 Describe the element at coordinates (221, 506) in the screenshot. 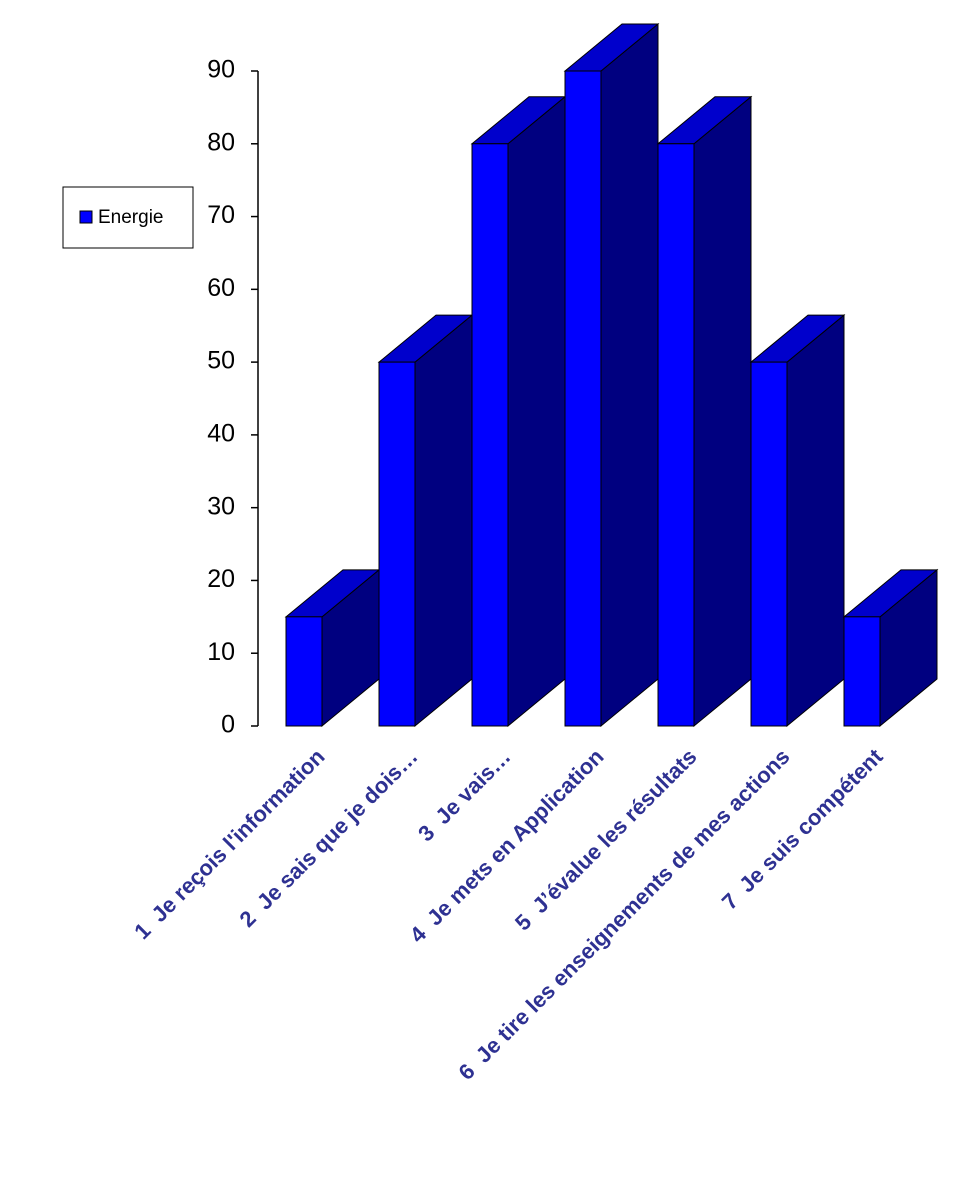

I see `y-tick-label: 30` at that location.